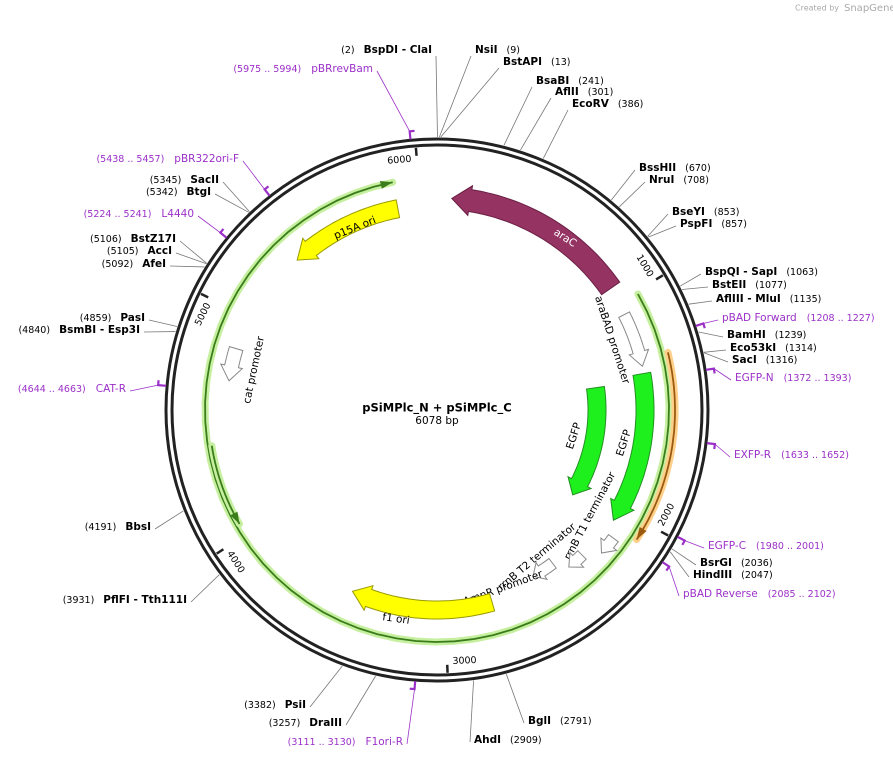  I want to click on site-label: BstAPI (13), so click(537, 62).